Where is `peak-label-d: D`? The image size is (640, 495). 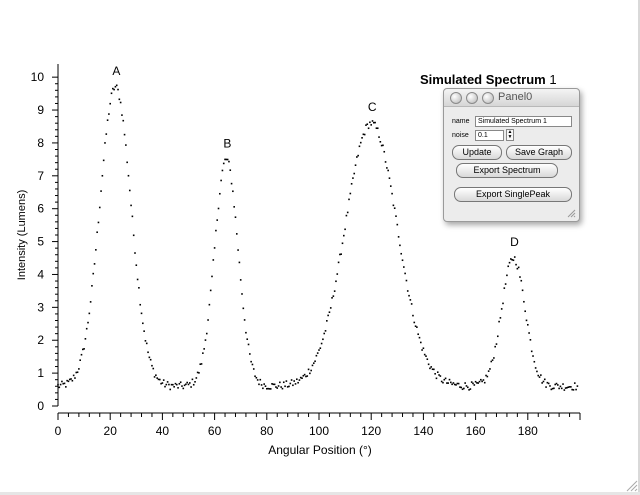
peak-label-d: D is located at coordinates (514, 242).